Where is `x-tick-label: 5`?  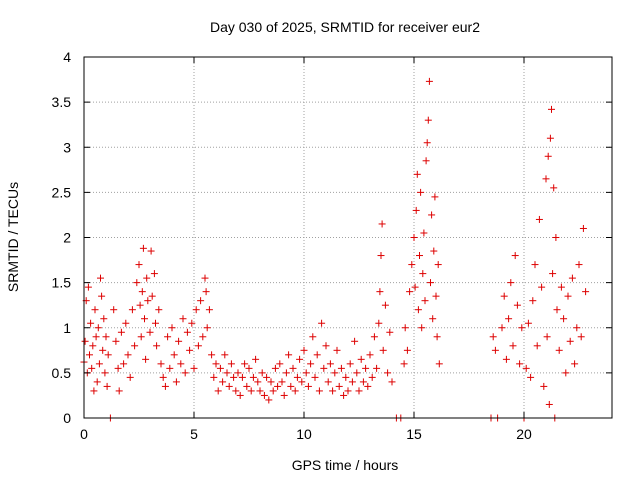 x-tick-label: 5 is located at coordinates (194, 434).